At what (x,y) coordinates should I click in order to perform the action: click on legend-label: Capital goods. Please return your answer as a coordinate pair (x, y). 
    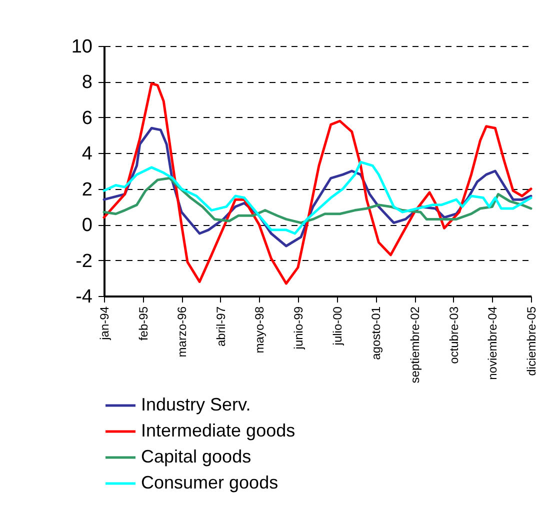
    Looking at the image, I should click on (196, 456).